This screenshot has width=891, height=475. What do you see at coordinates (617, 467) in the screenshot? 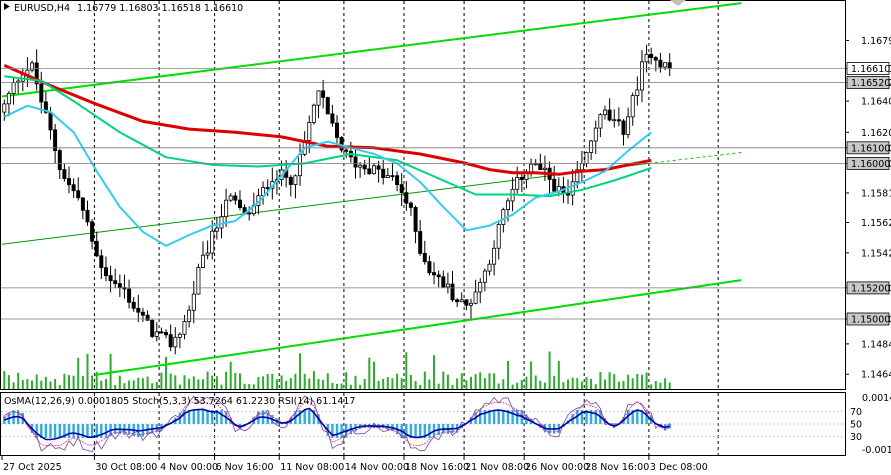
I see `time-tick-label: 28 Nov 16:00` at bounding box center [617, 467].